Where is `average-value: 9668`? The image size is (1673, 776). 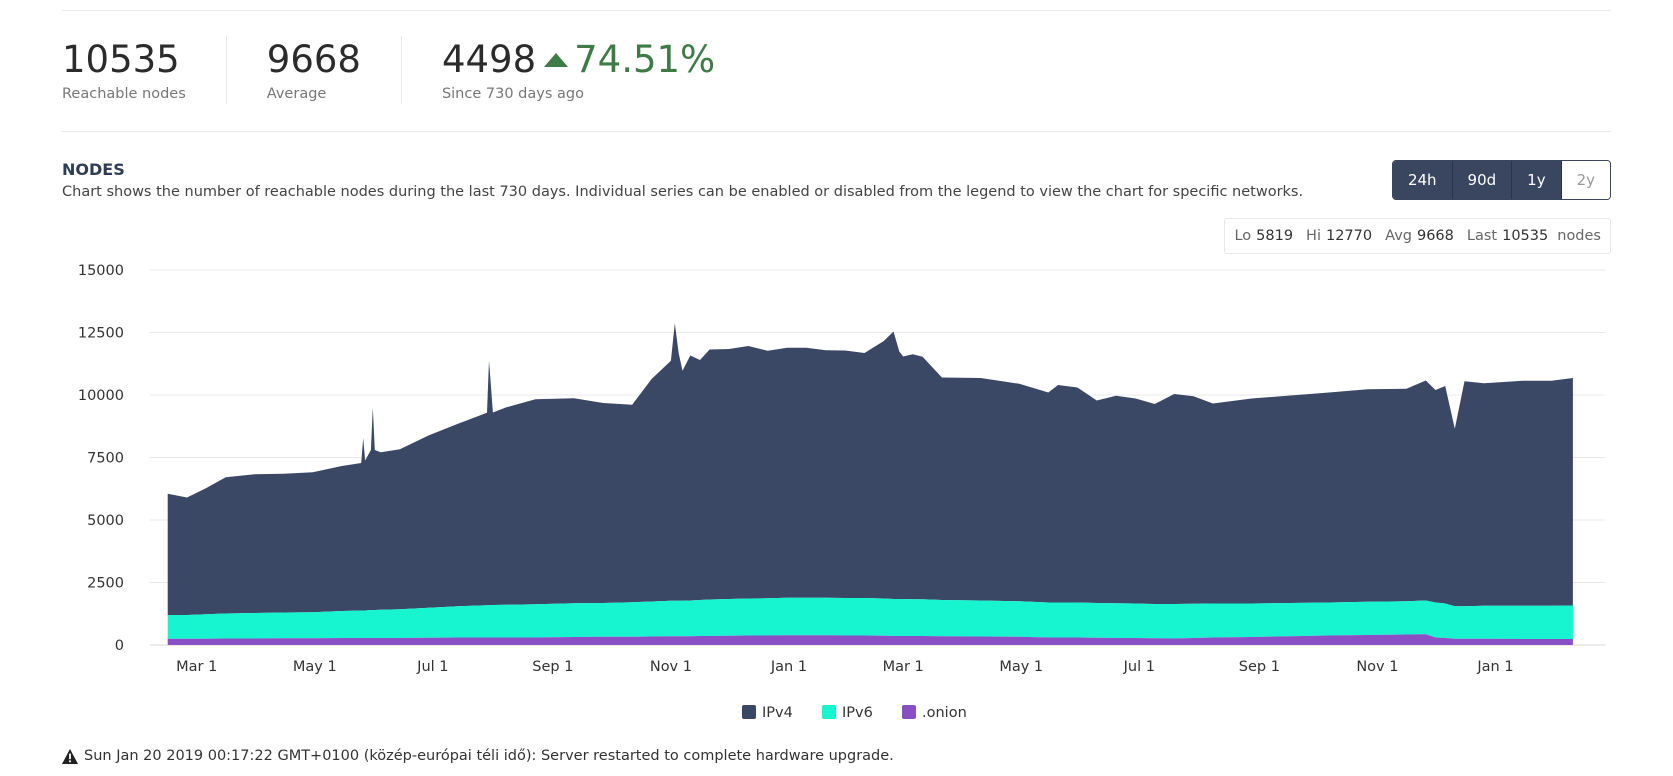 average-value: 9668 is located at coordinates (313, 59).